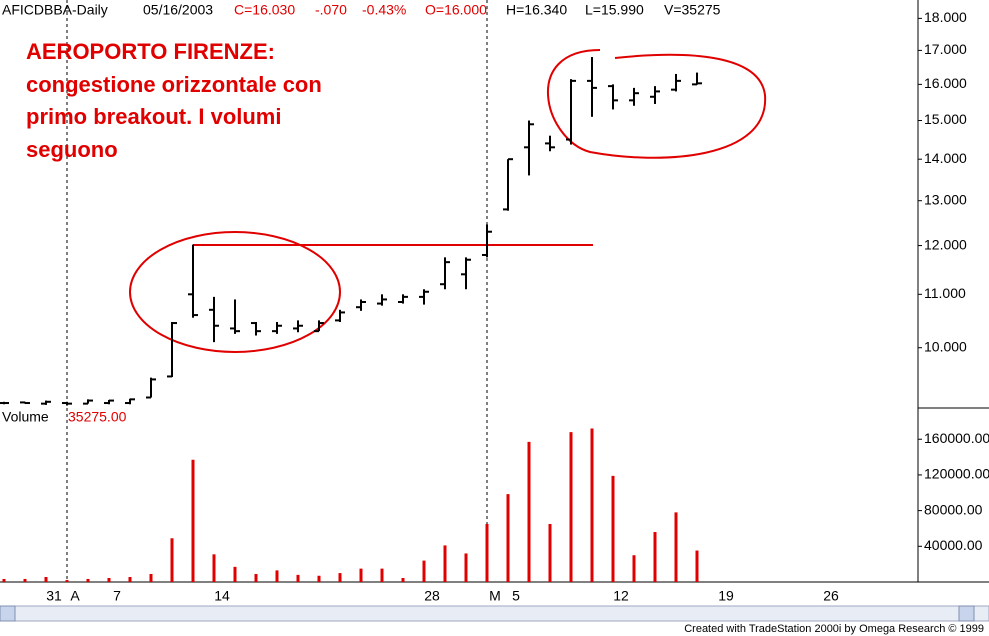 The width and height of the screenshot is (989, 636). Describe the element at coordinates (945, 119) in the screenshot. I see `y-tick-label: 15.000` at that location.